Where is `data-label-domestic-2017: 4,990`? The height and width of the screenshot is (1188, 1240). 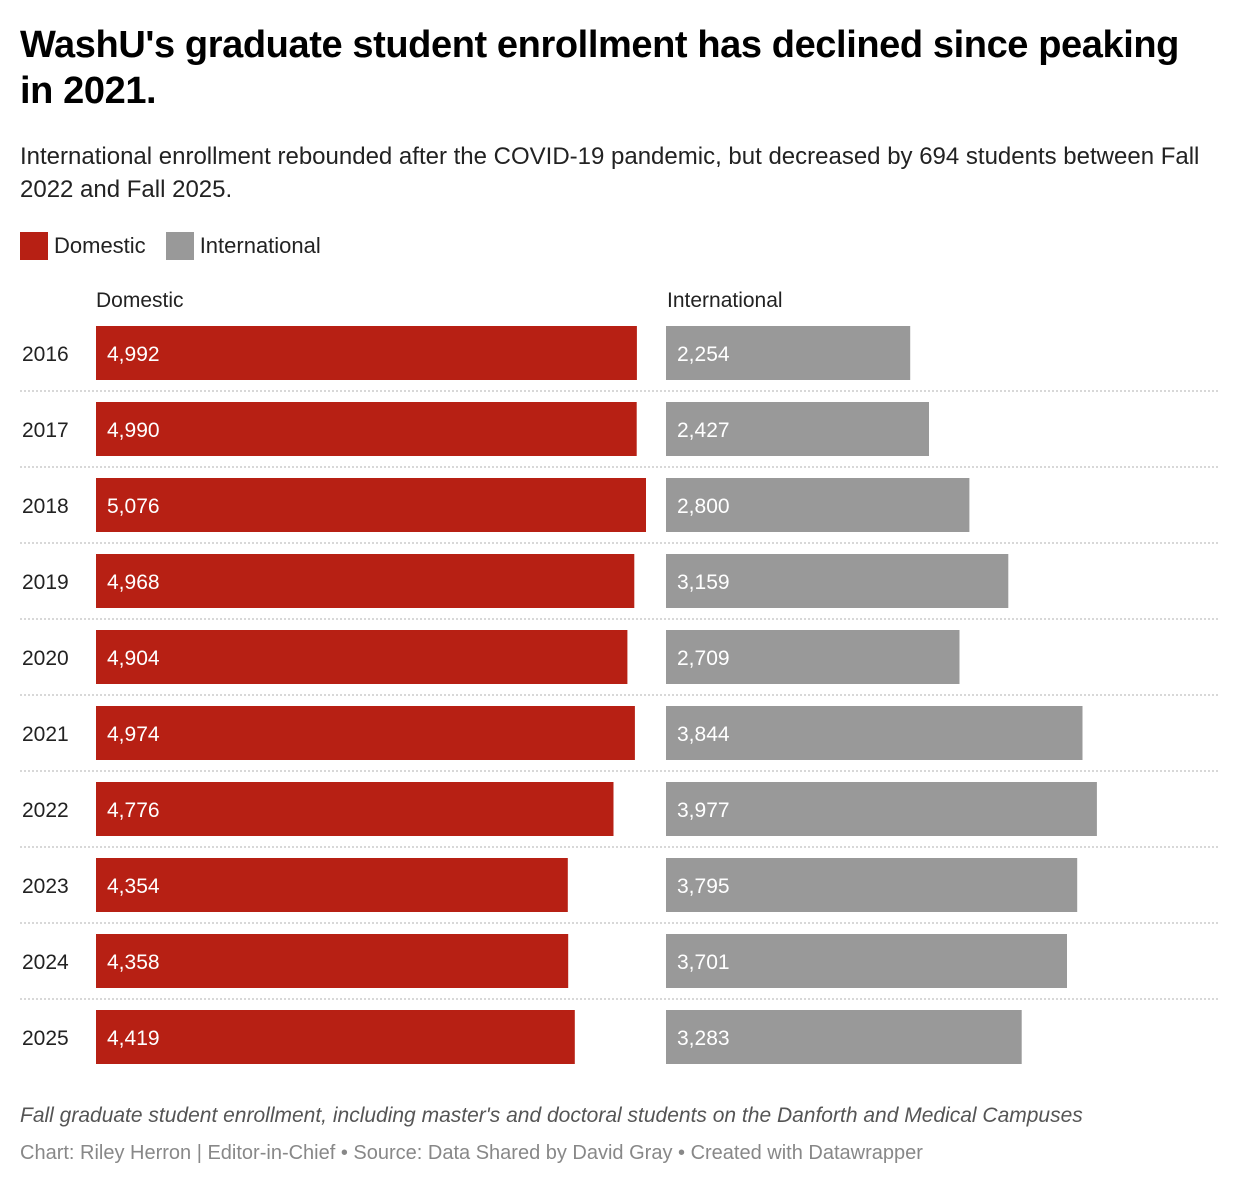
data-label-domestic-2017: 4,990 is located at coordinates (133, 430).